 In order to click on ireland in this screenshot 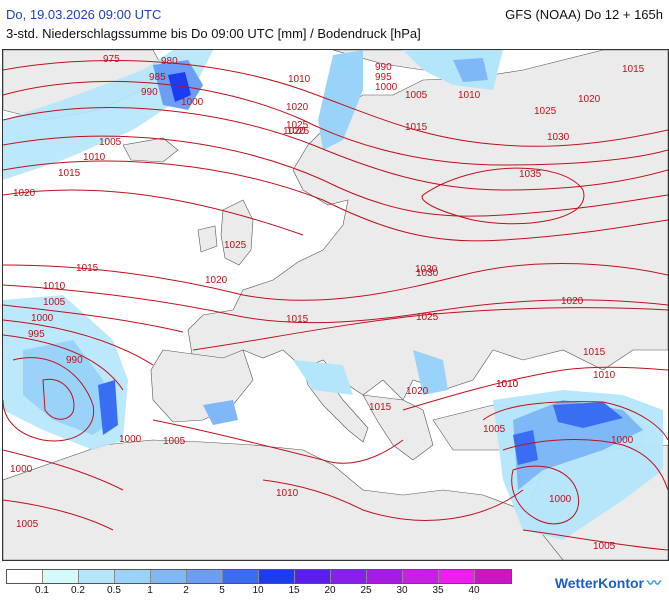, I will do `click(207, 239)`.